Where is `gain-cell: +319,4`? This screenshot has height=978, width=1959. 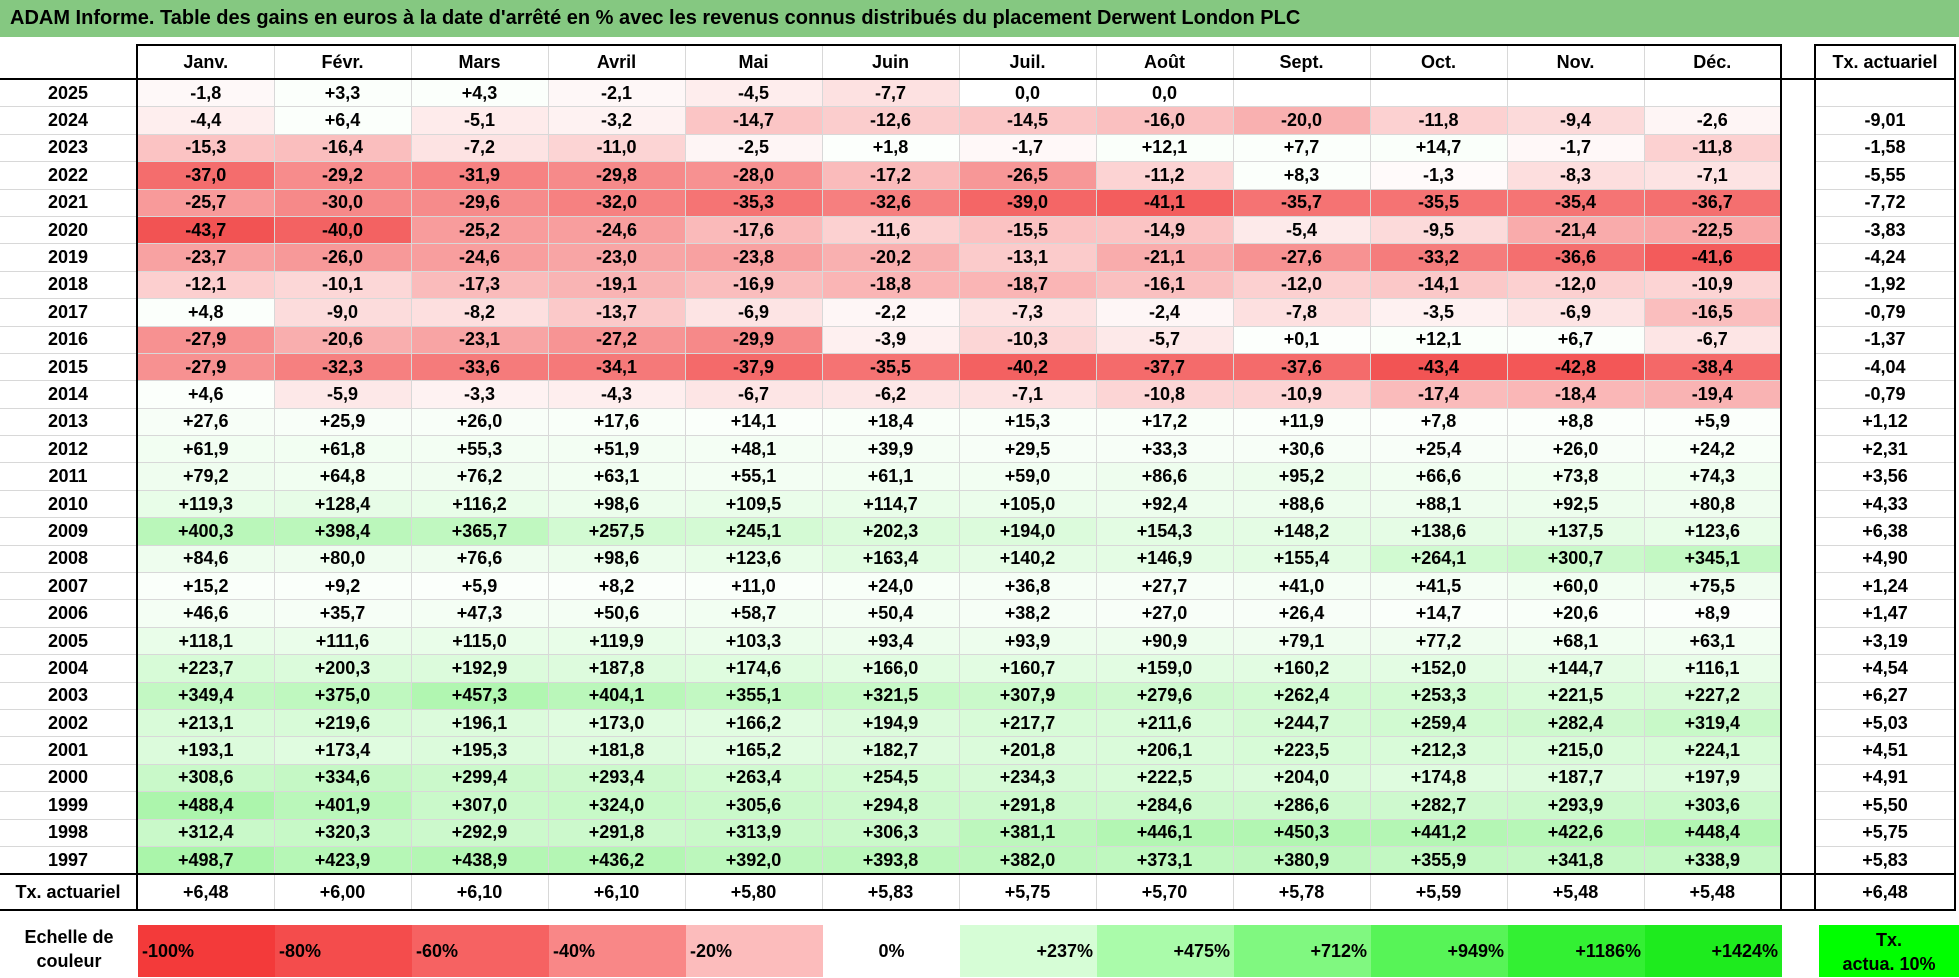 gain-cell: +319,4 is located at coordinates (1712, 723).